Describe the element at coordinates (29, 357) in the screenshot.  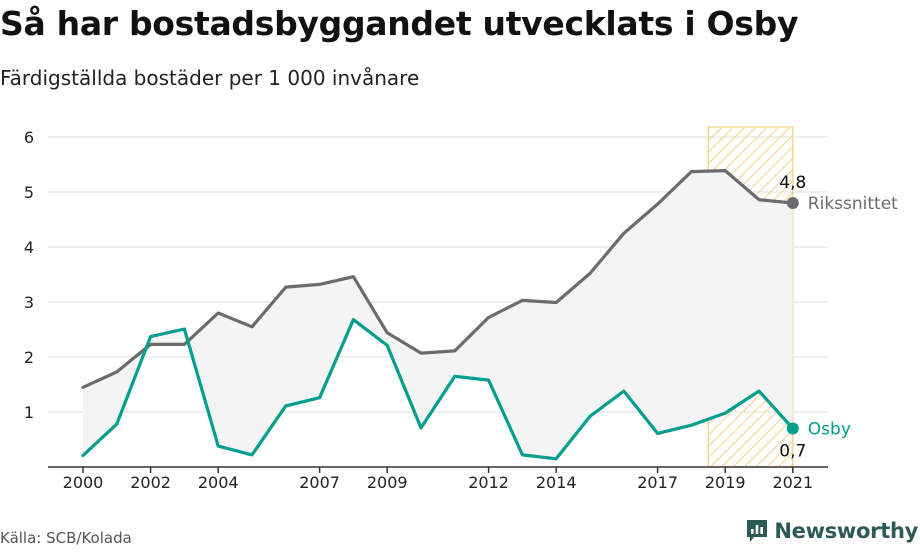
I see `y-tick-label: 2` at that location.